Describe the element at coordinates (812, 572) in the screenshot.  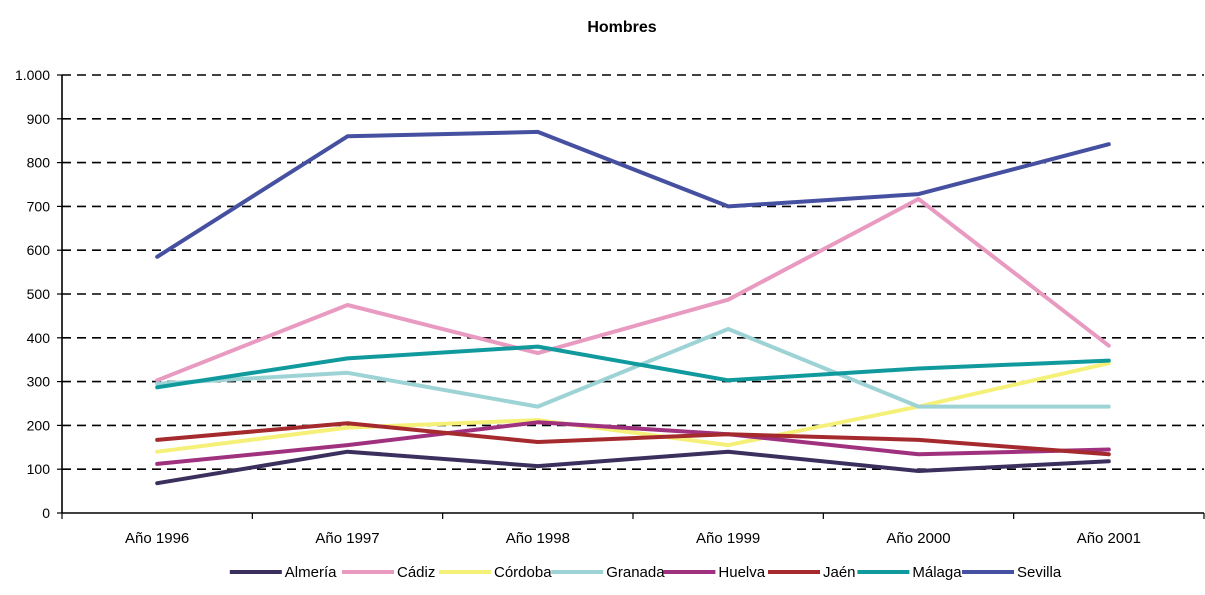
I see `legend-item: Jaén` at that location.